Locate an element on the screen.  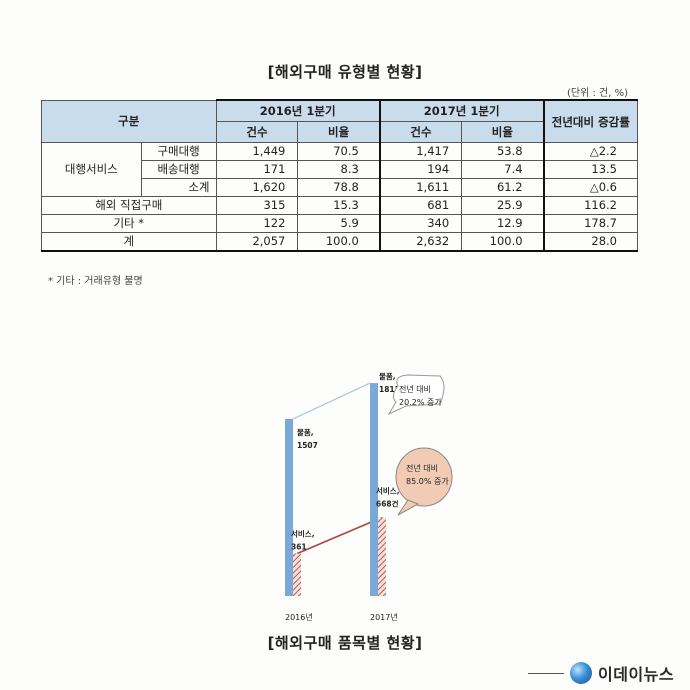
cell-ratio-2016: 78.8 is located at coordinates (339, 187).